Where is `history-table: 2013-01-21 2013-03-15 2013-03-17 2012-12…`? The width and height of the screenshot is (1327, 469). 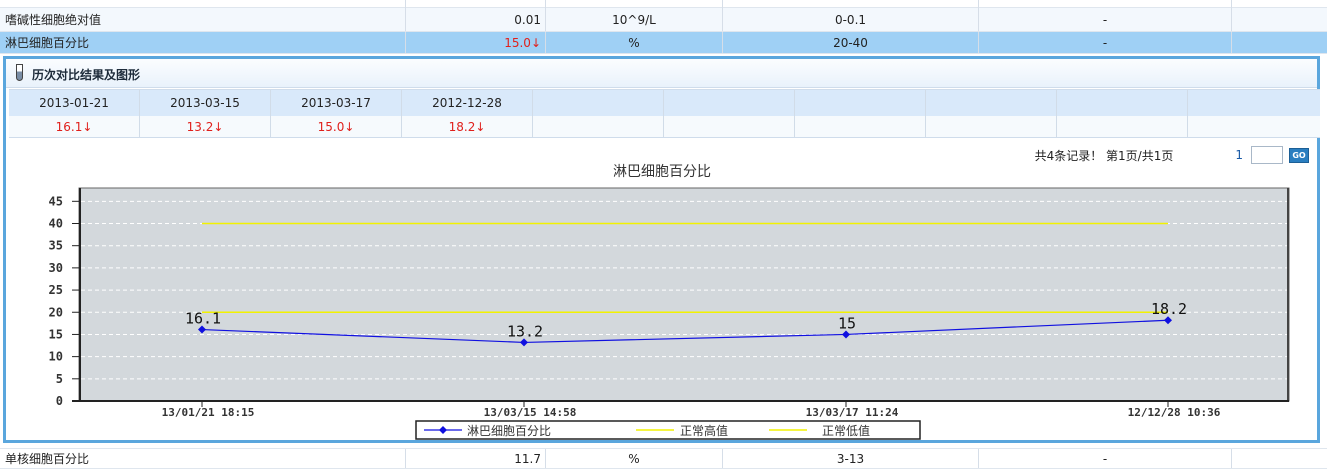
history-table: 2013-01-21 2013-03-15 2013-03-17 2012-12… is located at coordinates (664, 113).